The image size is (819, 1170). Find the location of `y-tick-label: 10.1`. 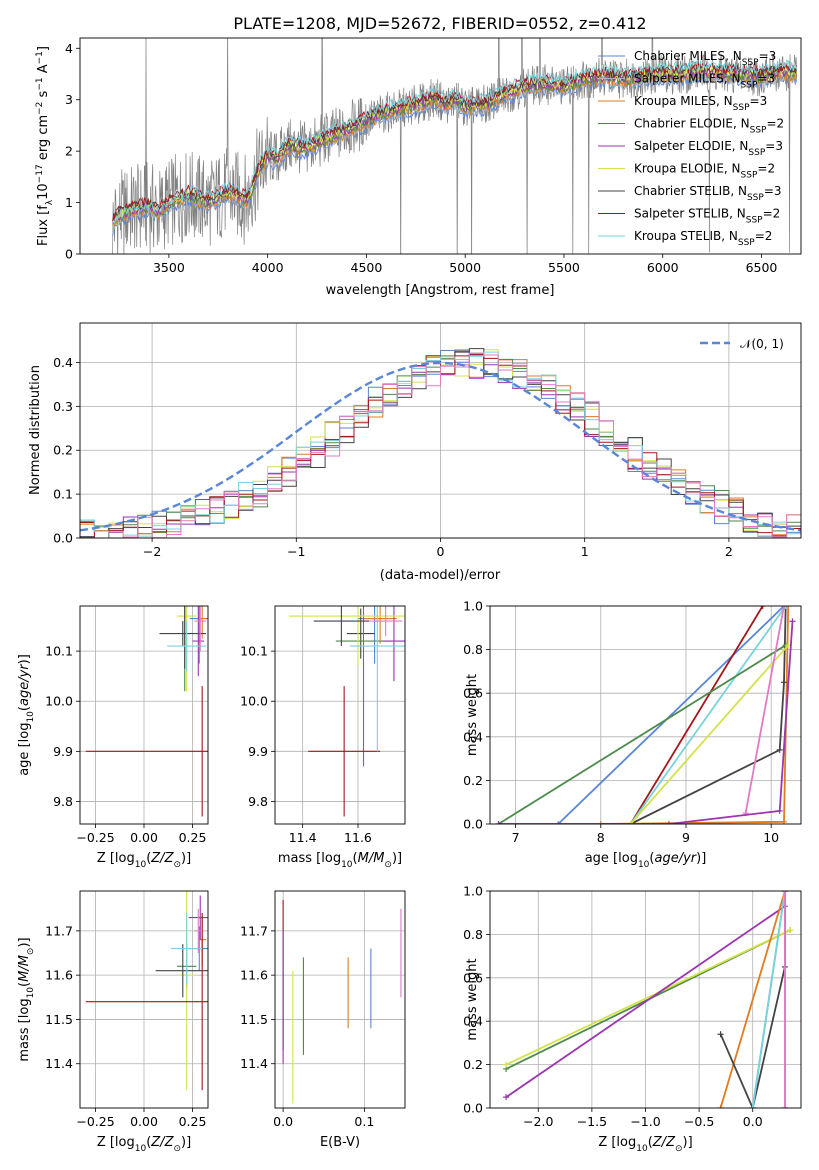

y-tick-label: 10.1 is located at coordinates (59, 651).